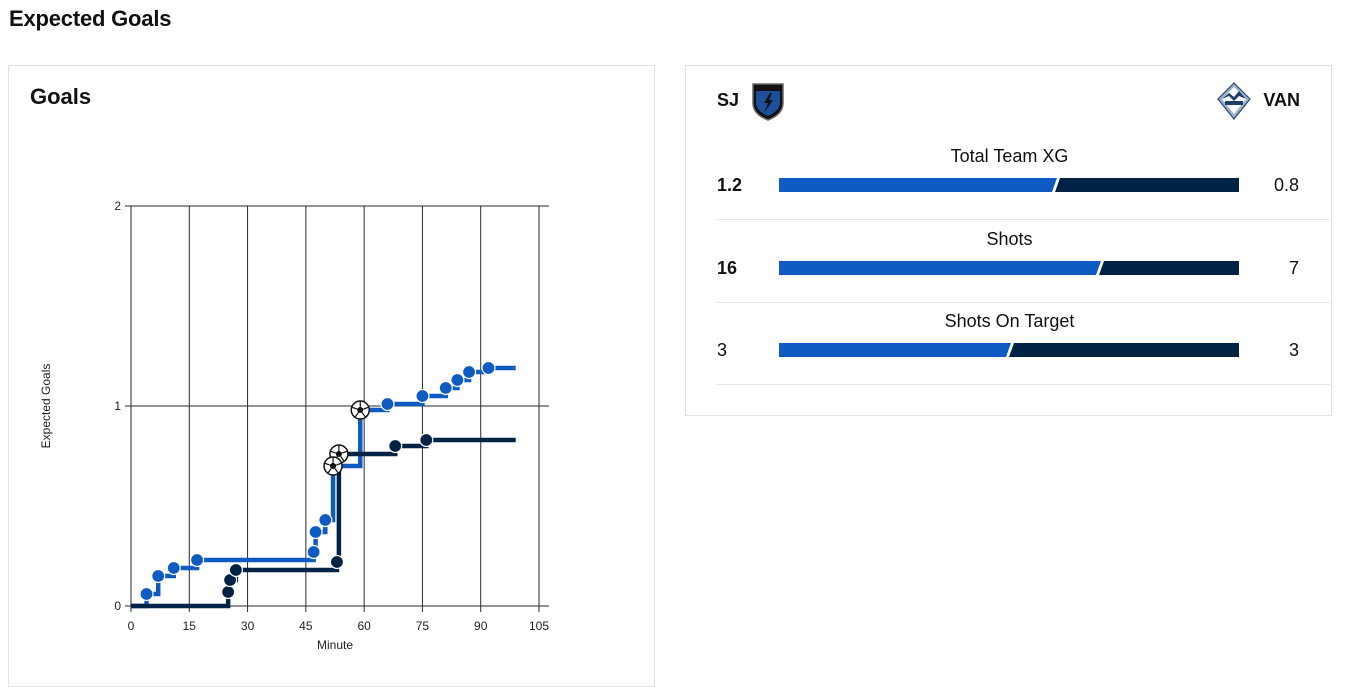  Describe the element at coordinates (1009, 321) in the screenshot. I see `stat-label: Shots On Target` at that location.